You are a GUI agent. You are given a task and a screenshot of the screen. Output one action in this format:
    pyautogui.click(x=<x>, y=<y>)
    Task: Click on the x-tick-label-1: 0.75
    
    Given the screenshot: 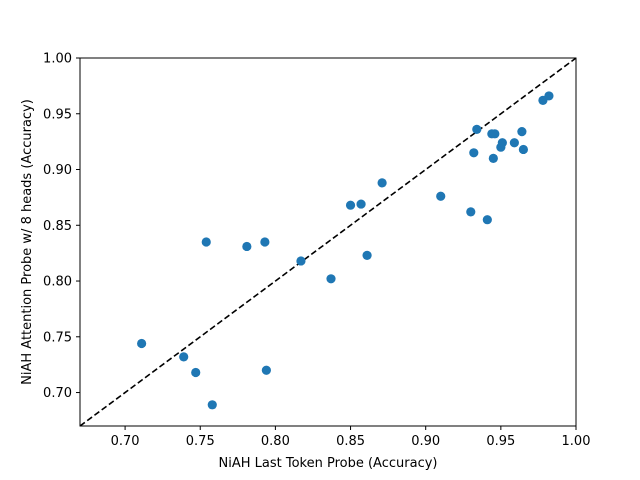 What is the action you would take?
    pyautogui.click(x=200, y=441)
    